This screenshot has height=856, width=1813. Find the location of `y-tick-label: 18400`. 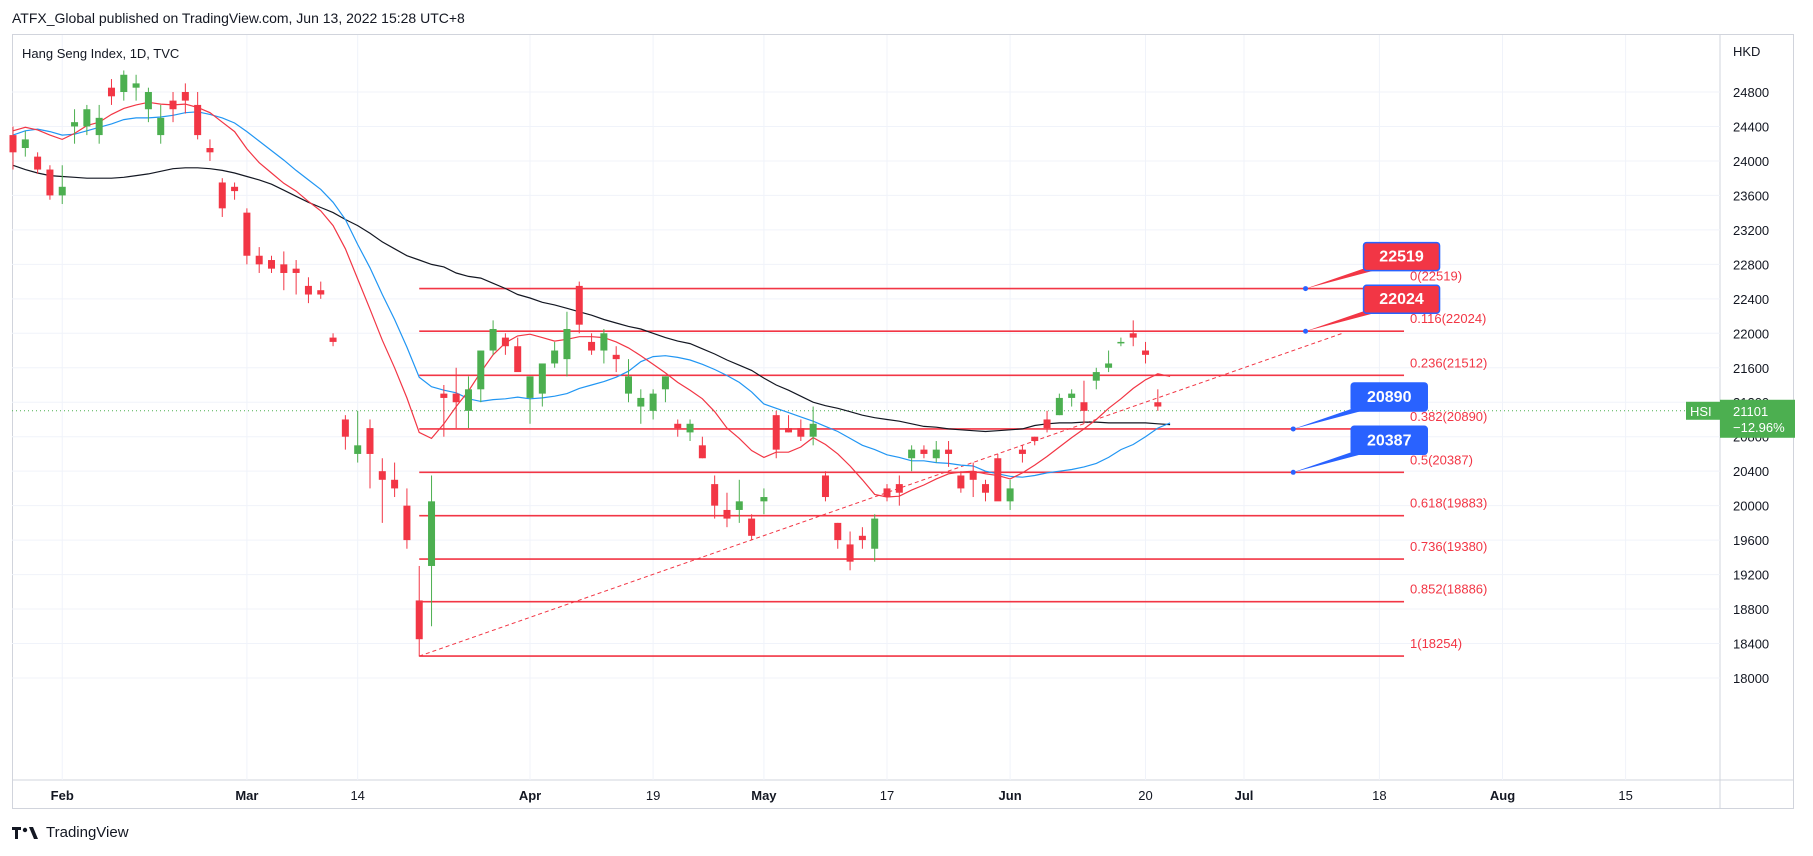

y-tick-label: 18400 is located at coordinates (1751, 644).